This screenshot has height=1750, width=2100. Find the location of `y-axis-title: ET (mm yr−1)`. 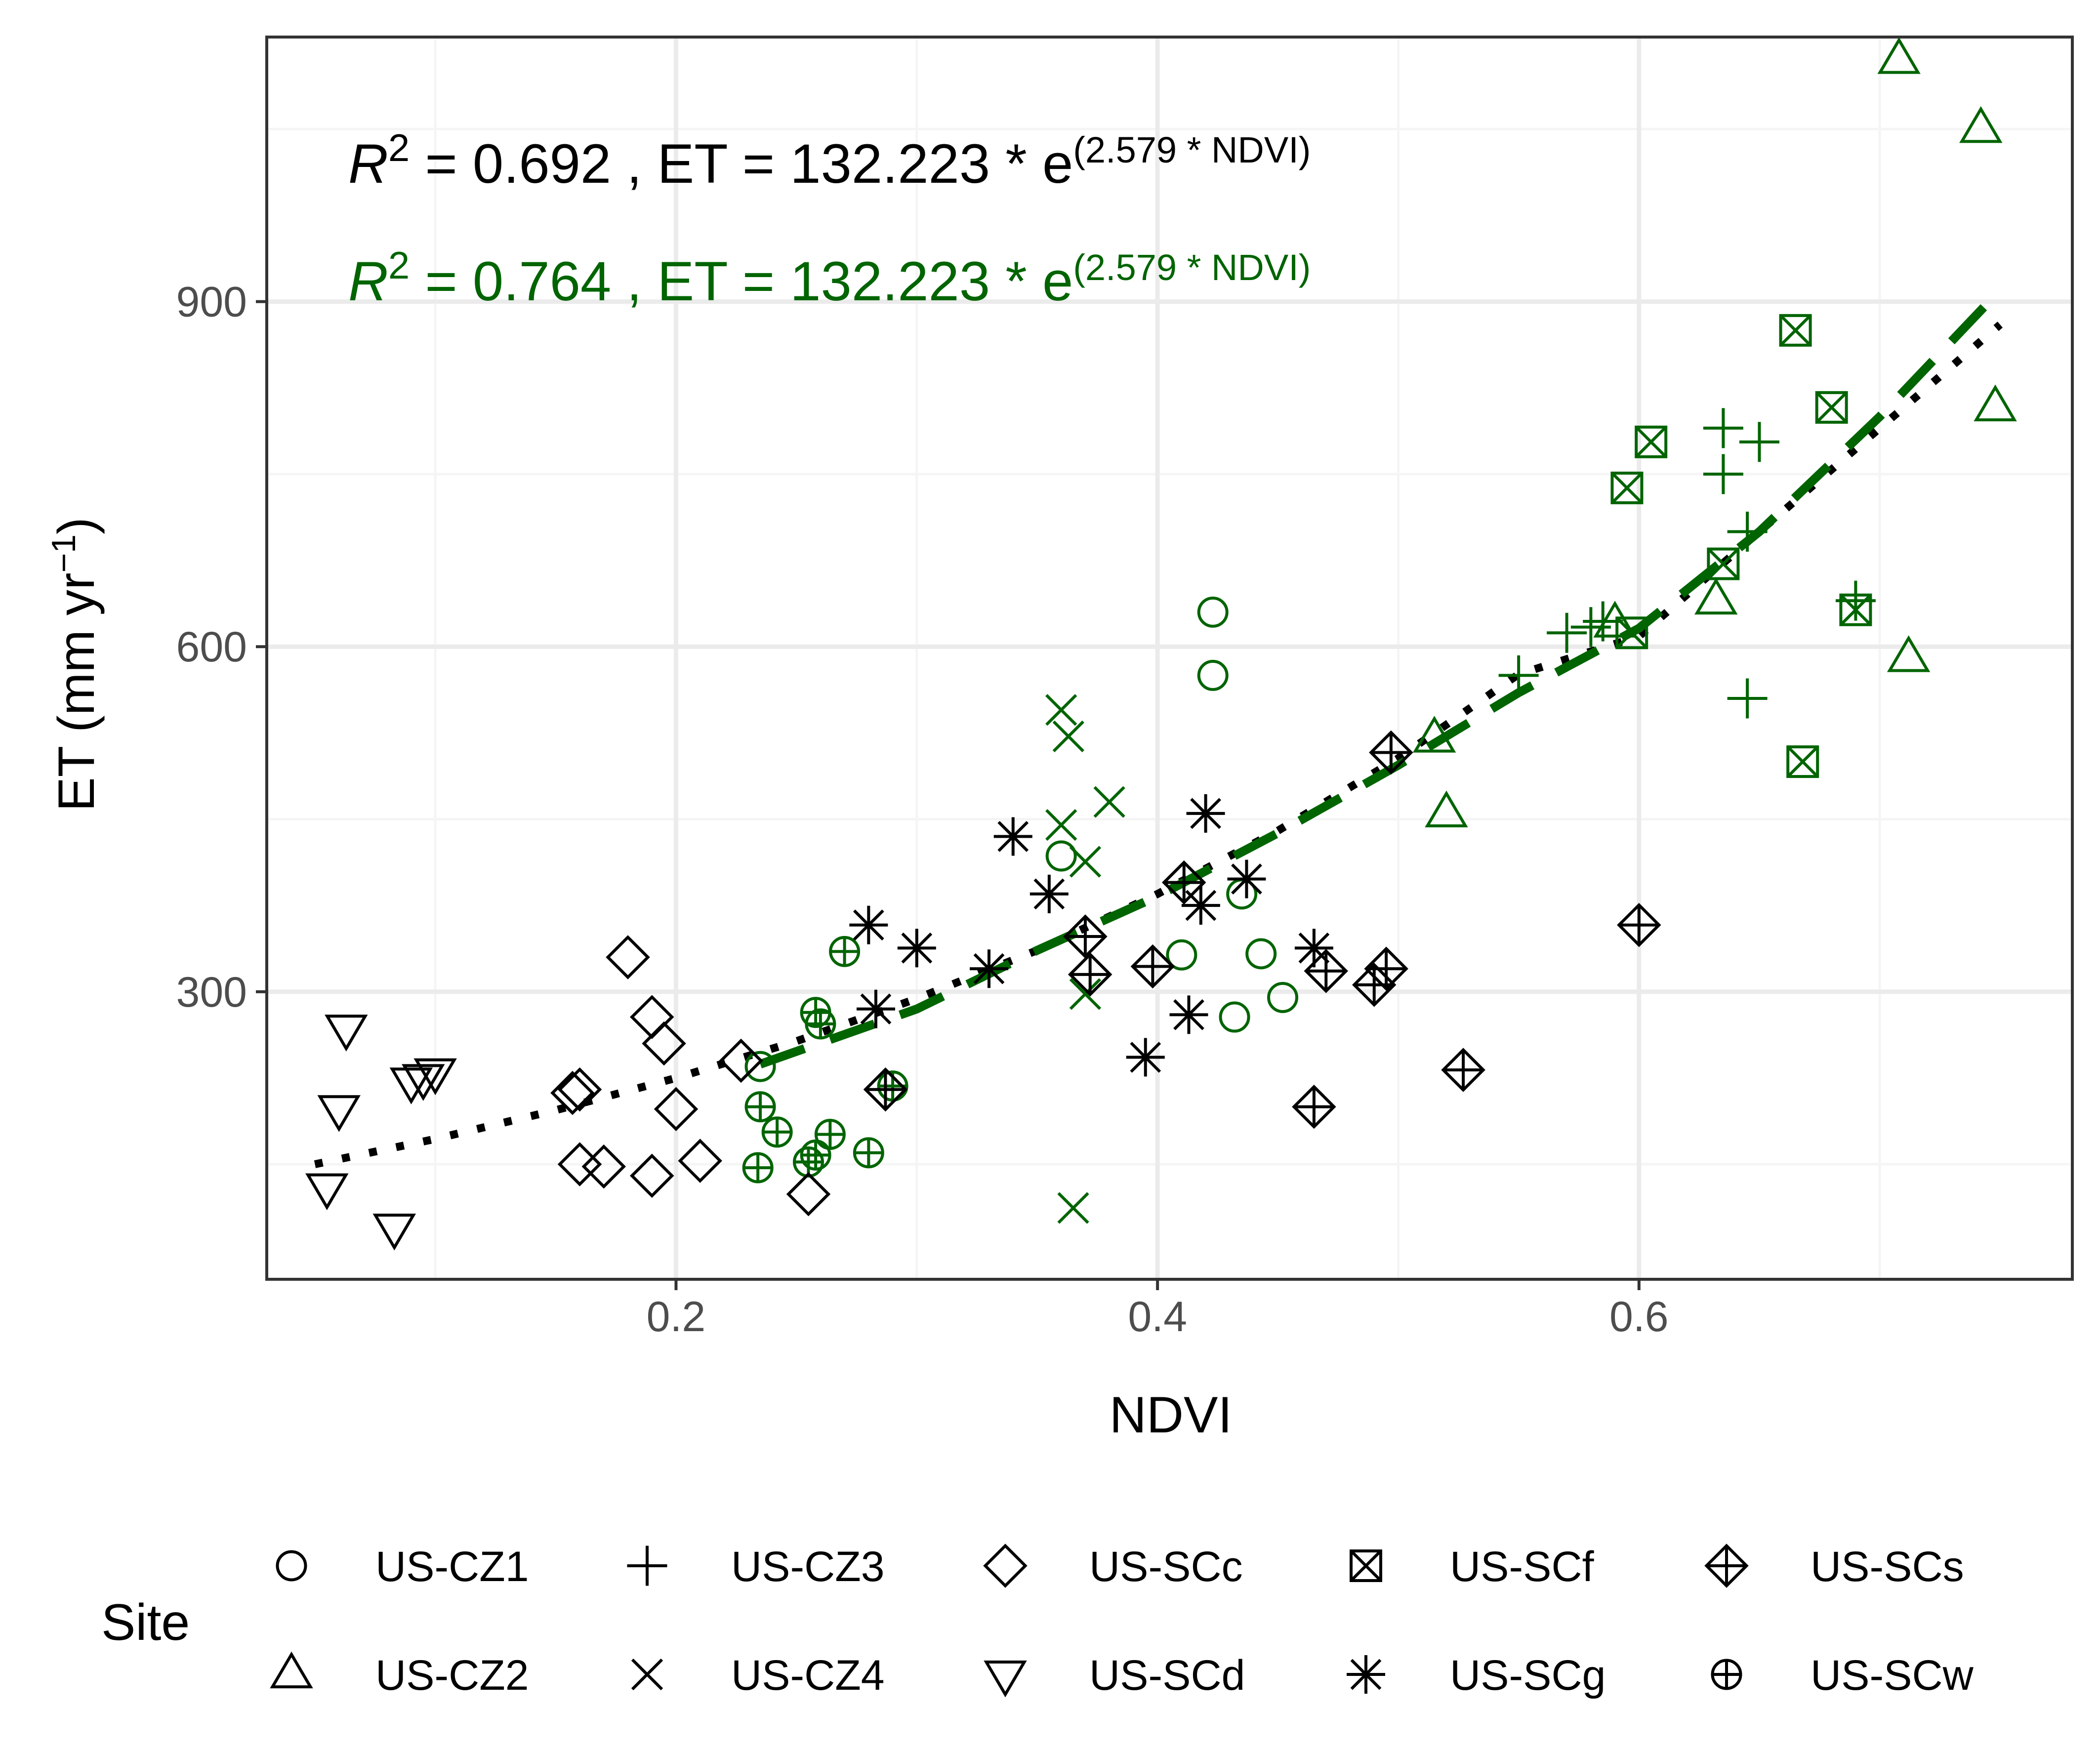

y-axis-title: ET (mm yr−1) is located at coordinates (75, 664).